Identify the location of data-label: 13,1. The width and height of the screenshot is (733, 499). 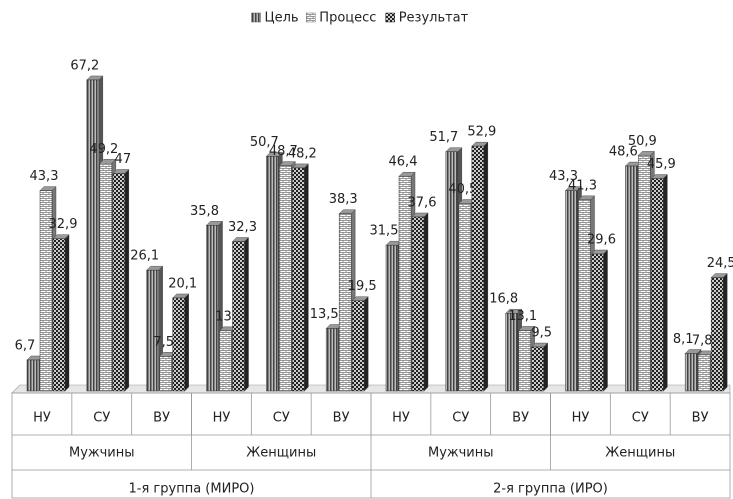
(522, 316).